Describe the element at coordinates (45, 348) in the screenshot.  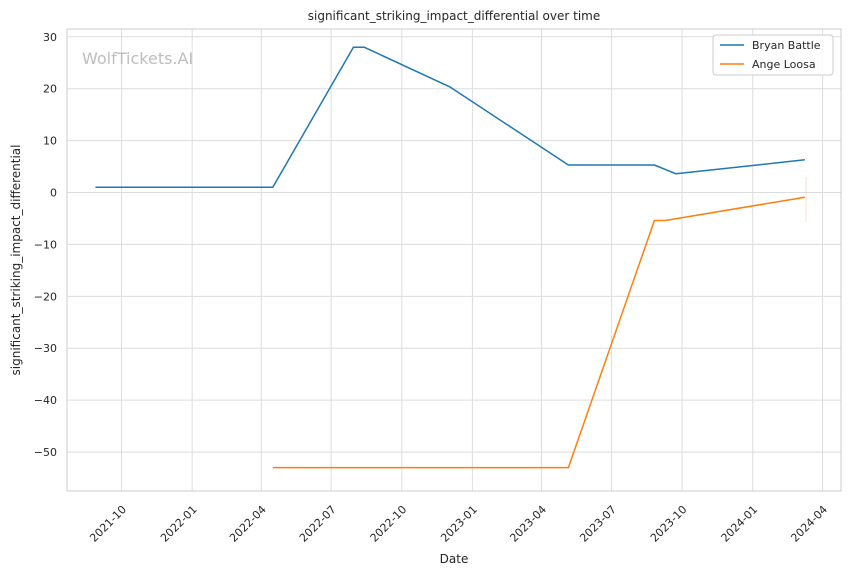
I see `y-tick-label: −30` at that location.